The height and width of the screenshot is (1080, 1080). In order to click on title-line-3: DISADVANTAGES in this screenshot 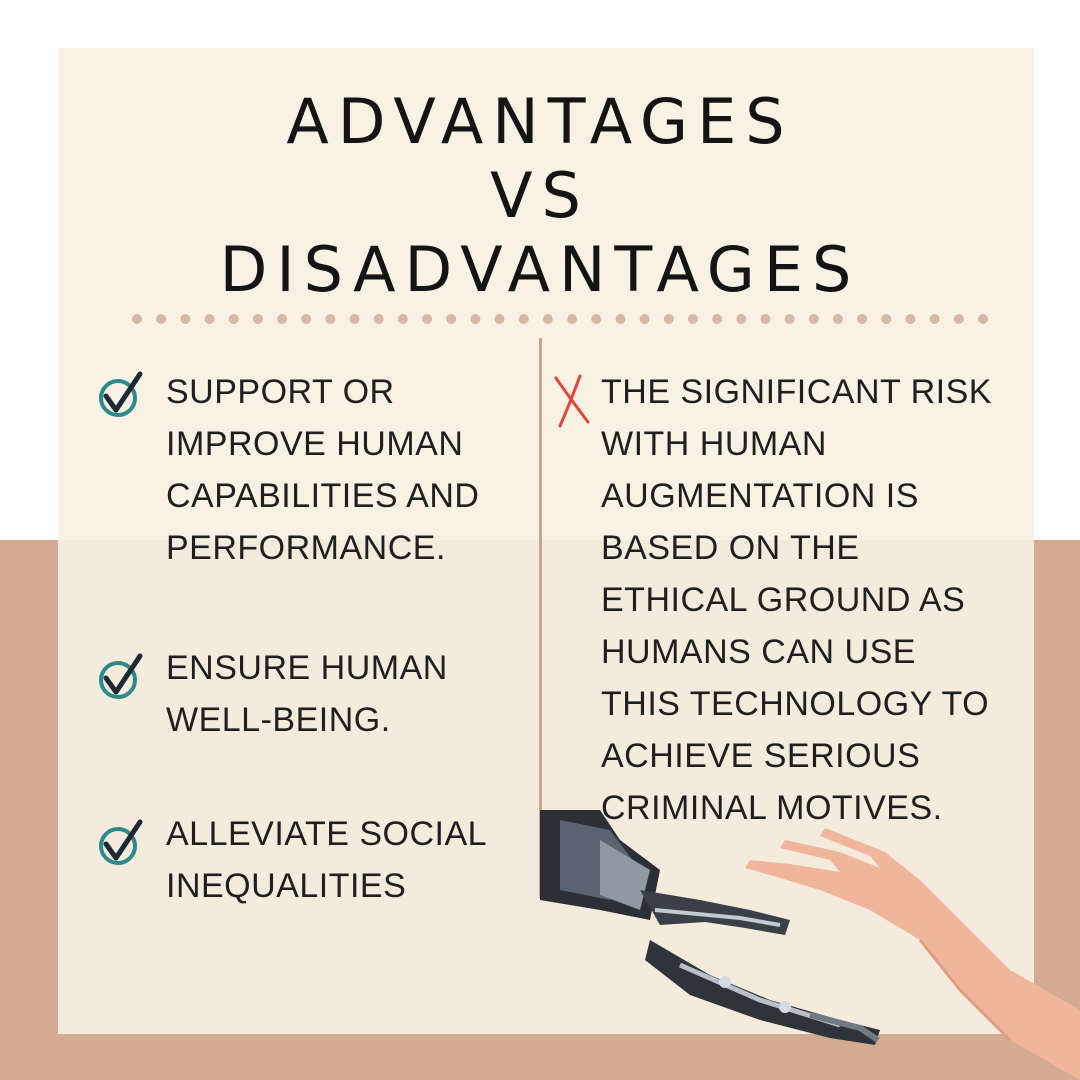, I will do `click(540, 269)`.